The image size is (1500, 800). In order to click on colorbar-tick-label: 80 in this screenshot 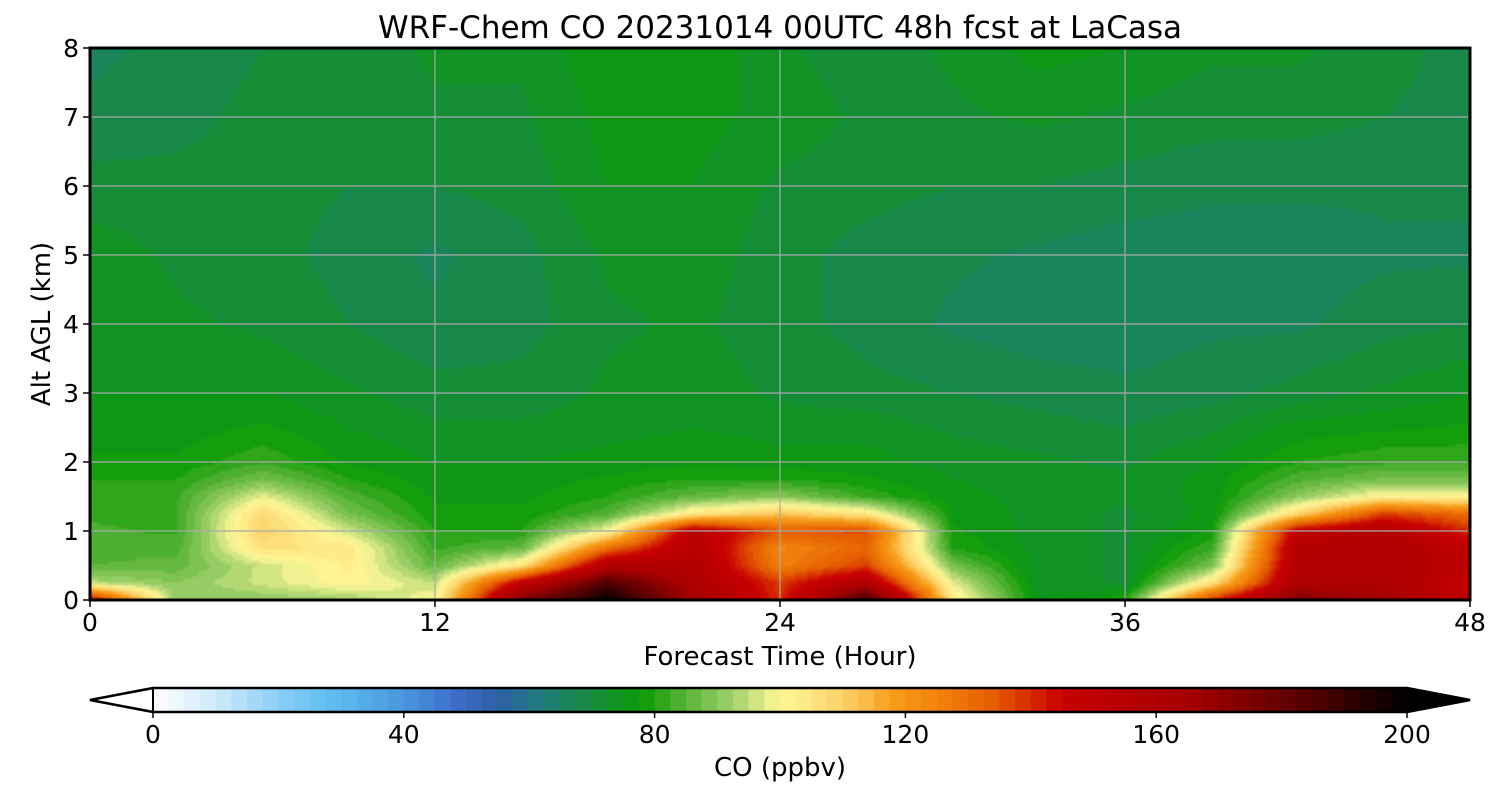, I will do `click(655, 734)`.